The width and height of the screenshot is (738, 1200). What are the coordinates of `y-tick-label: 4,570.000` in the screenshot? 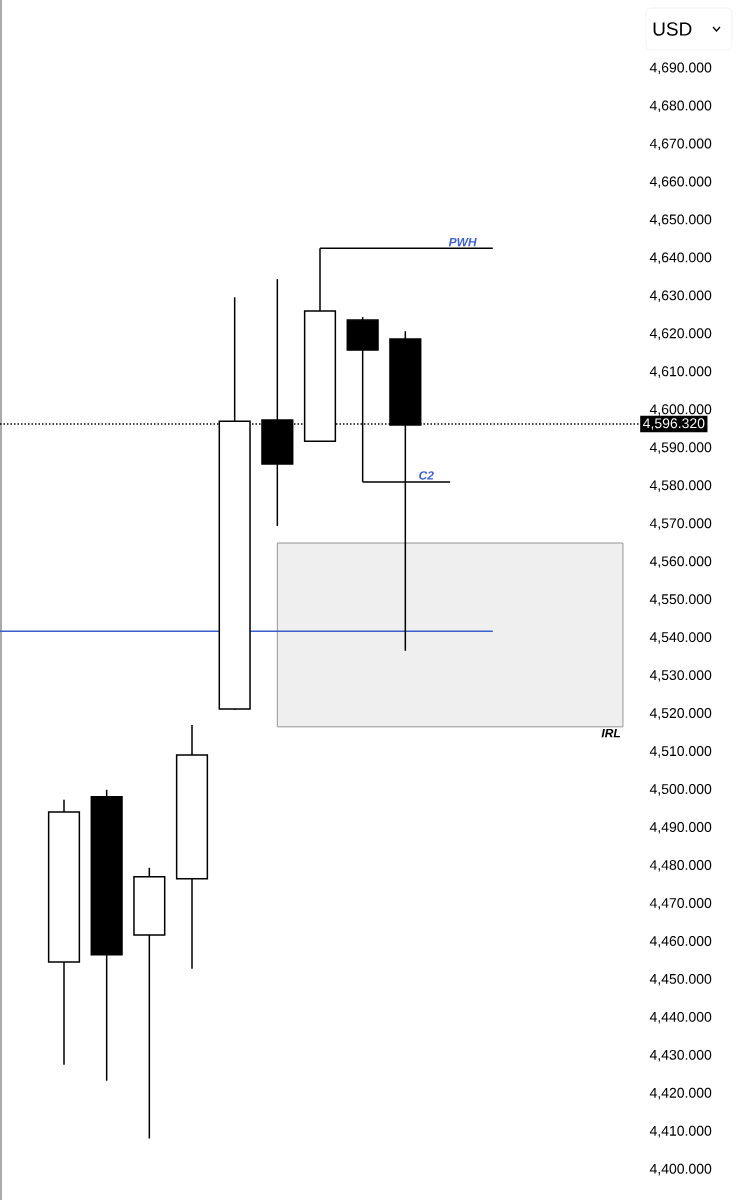 It's located at (680, 524).